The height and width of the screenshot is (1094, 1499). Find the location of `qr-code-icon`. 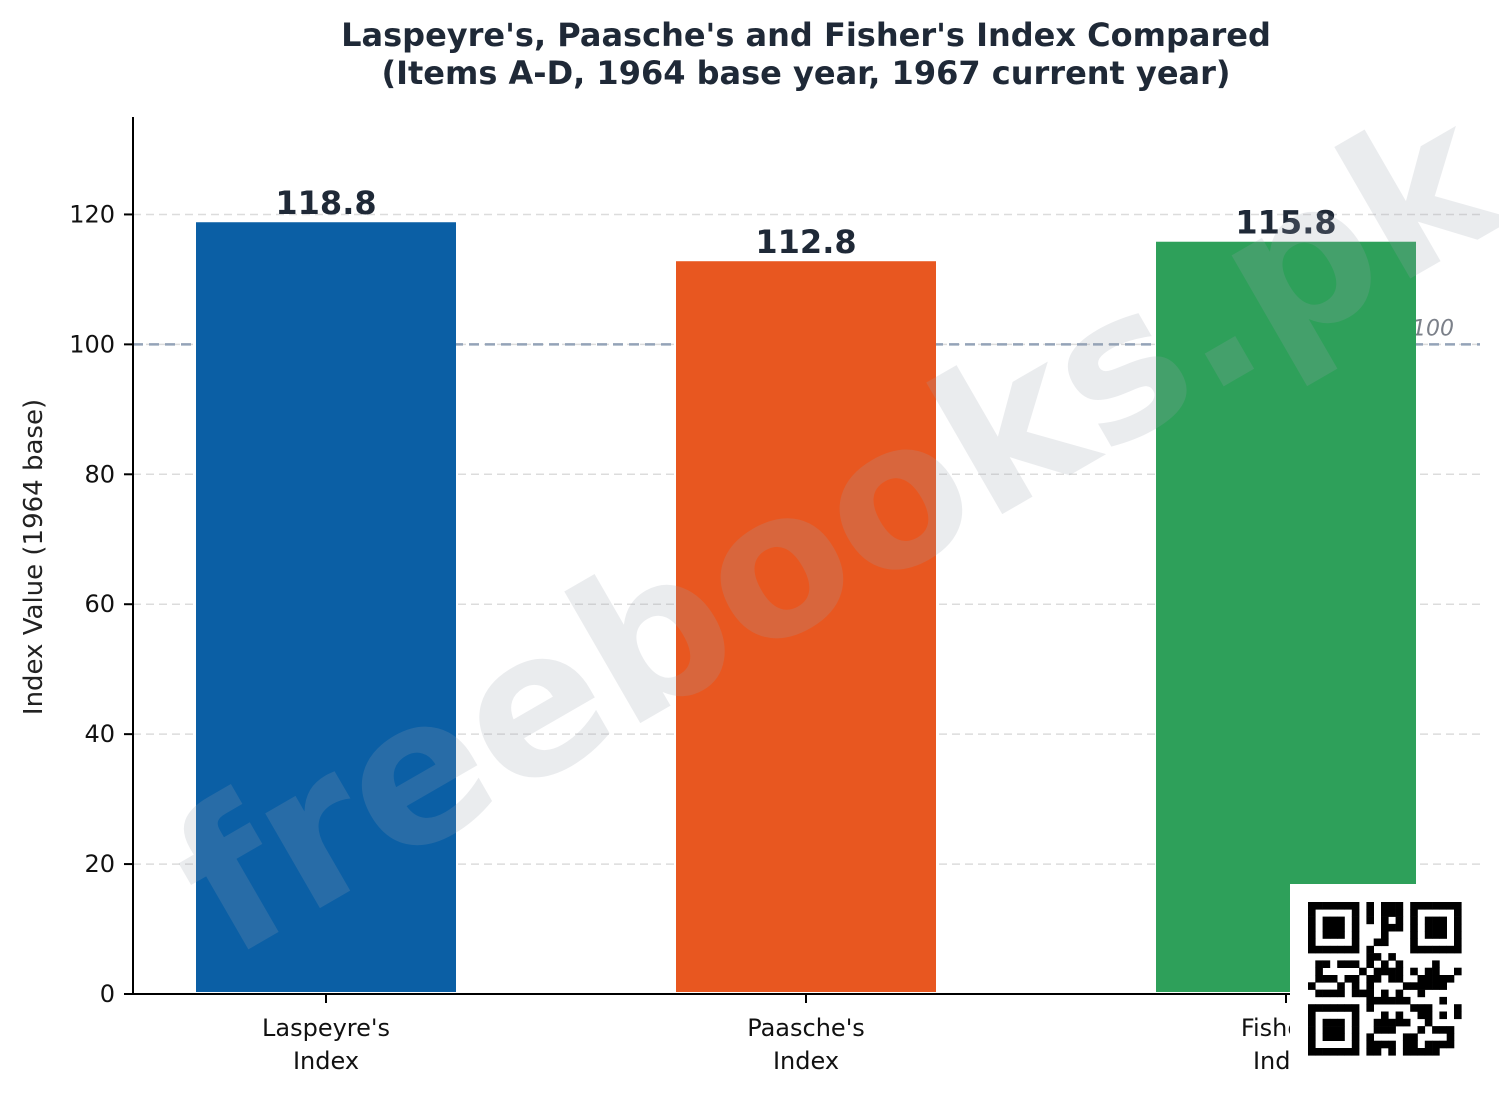

qr-code-icon is located at coordinates (1385, 979).